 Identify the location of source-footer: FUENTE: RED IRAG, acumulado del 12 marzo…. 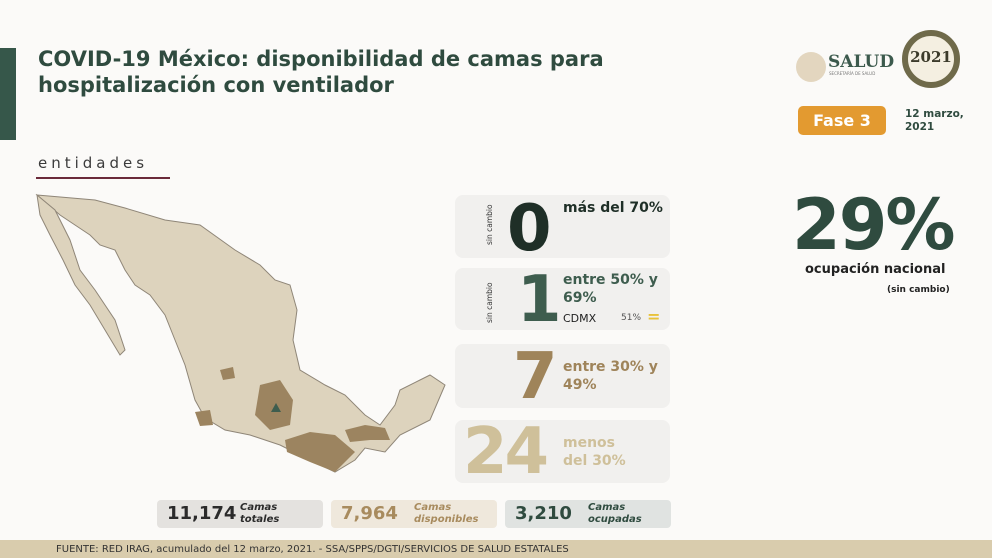
(496, 549).